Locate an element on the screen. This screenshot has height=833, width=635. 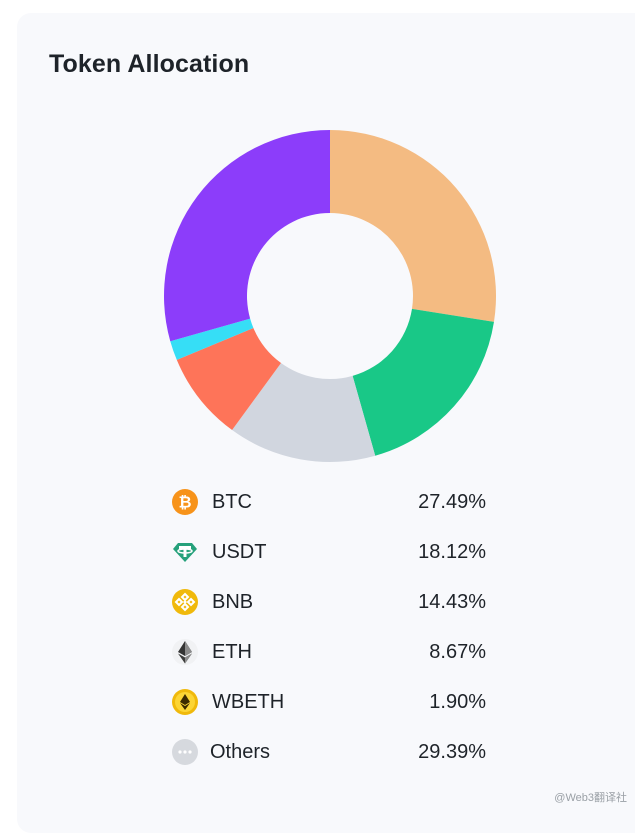
watermark: @Web3翻译社 is located at coordinates (590, 797).